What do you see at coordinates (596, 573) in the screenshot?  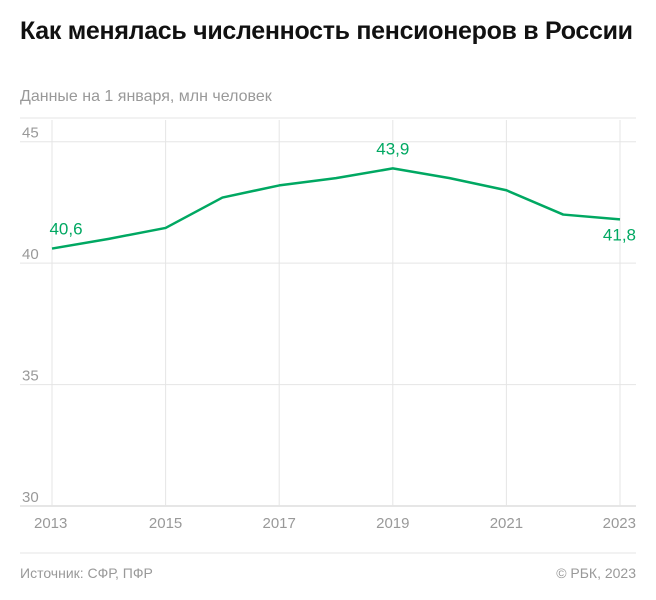 I see `copyright: © РБК, 2023` at bounding box center [596, 573].